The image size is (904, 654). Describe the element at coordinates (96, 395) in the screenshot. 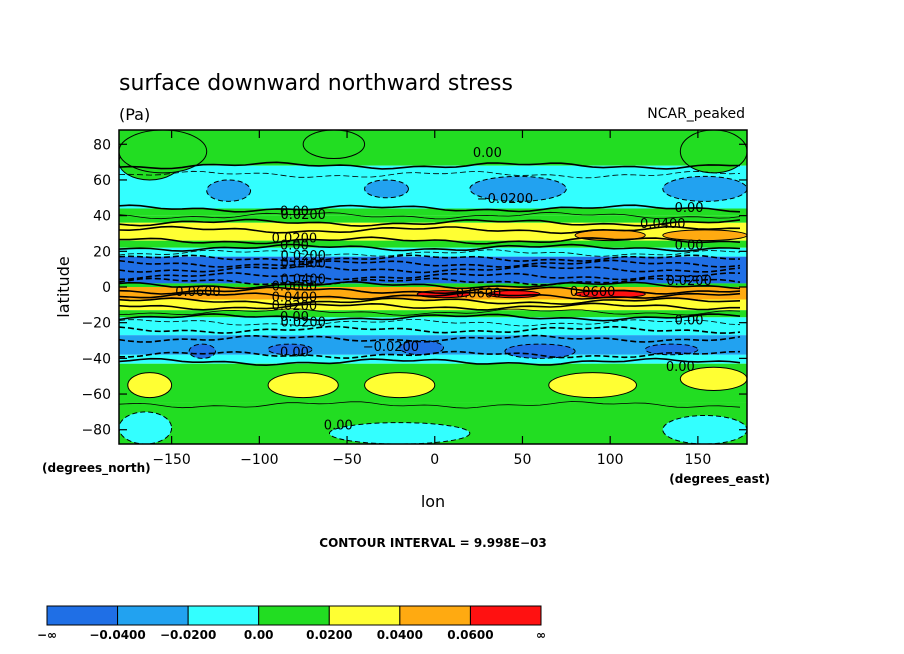

I see `y-tick-label-7: −60` at that location.